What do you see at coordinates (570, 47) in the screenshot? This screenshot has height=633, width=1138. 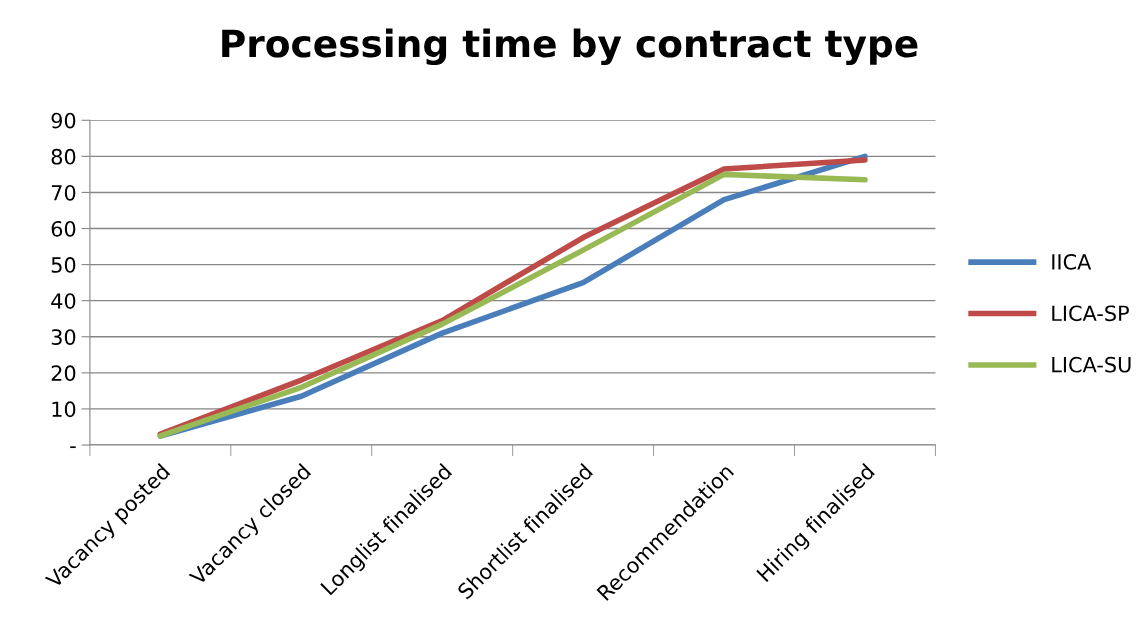 I see `chart-title: Processing time by contract type` at bounding box center [570, 47].